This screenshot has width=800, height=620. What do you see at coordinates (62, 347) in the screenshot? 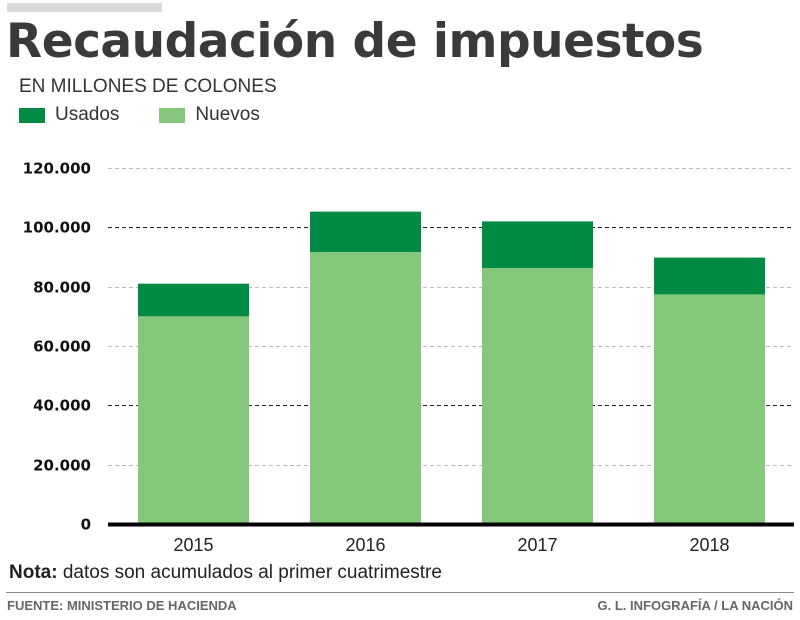
I see `y-tick-label: 60.000` at bounding box center [62, 347].